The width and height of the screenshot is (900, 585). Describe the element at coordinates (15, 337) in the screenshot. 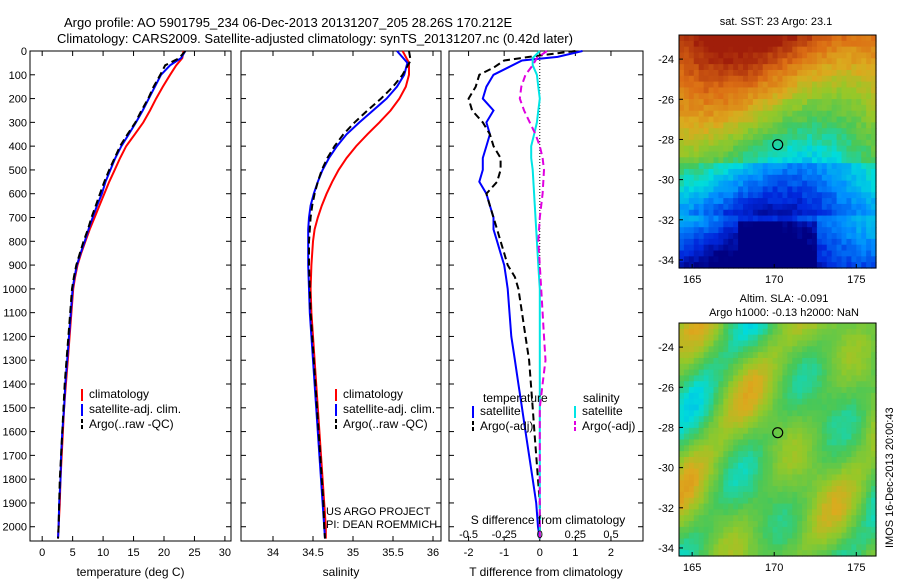

I see `y-tick-label: 1200` at that location.